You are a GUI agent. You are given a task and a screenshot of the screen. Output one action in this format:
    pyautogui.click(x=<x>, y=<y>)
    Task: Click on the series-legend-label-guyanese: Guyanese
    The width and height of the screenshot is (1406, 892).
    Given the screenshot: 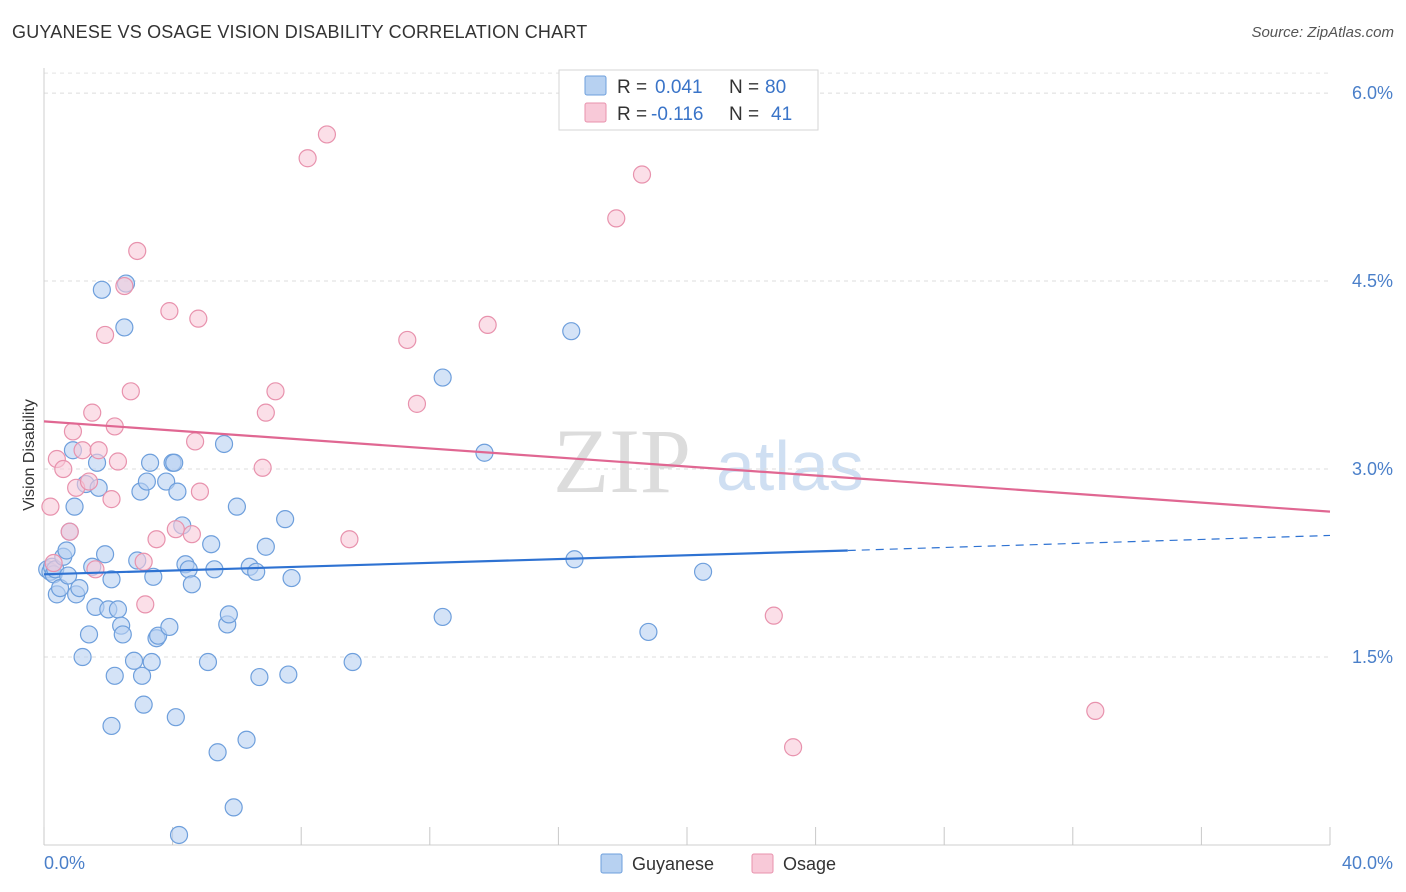 What is the action you would take?
    pyautogui.click(x=673, y=864)
    